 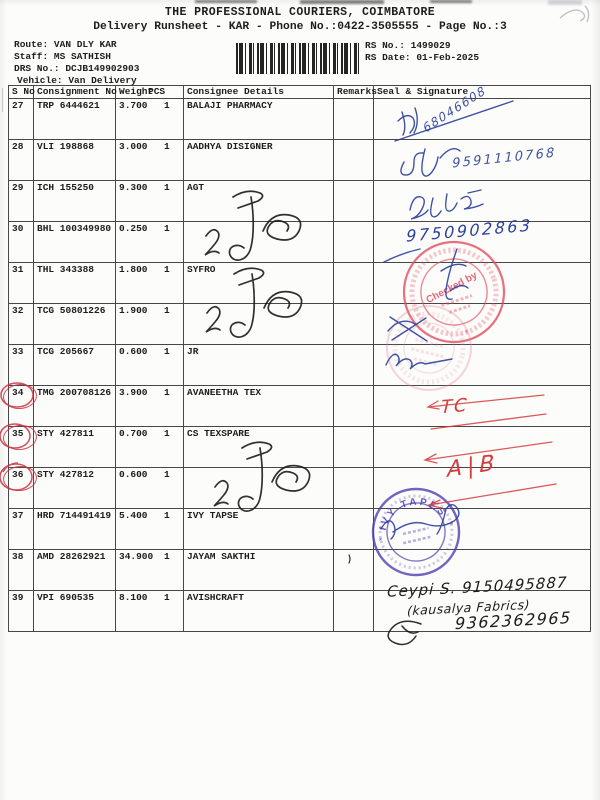 What do you see at coordinates (149, 159) in the screenshot?
I see `weight-pcs-cell: 3.000 1` at bounding box center [149, 159].